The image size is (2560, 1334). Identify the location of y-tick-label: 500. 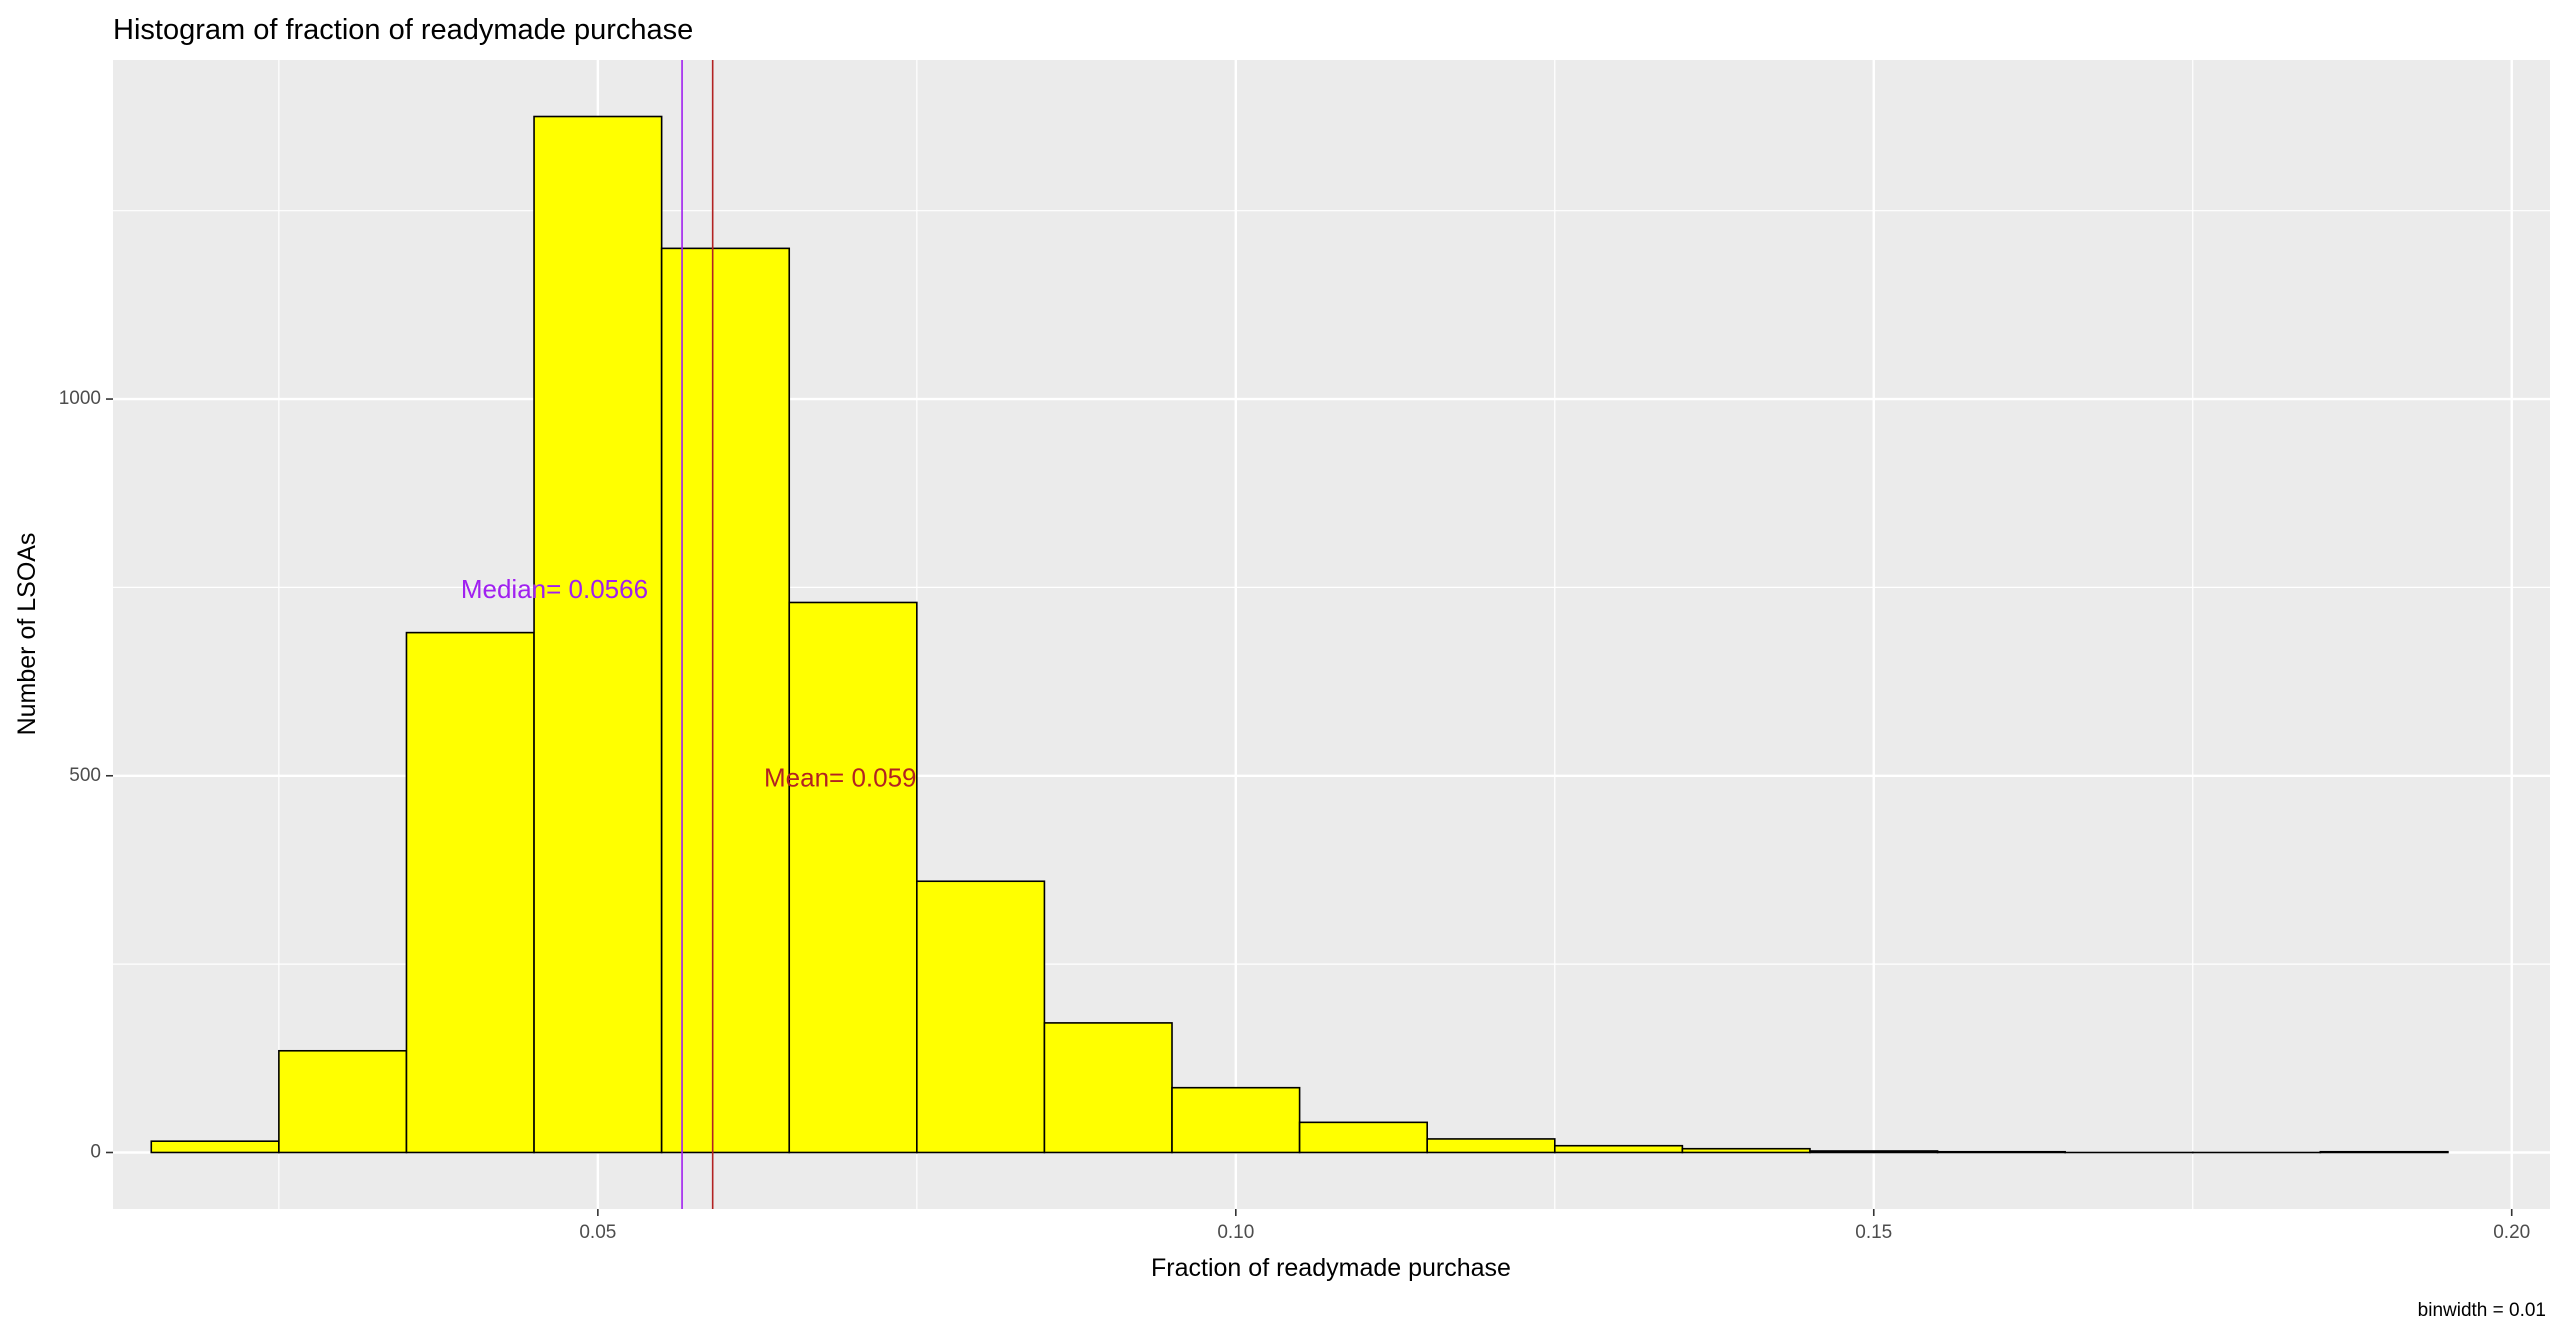
(85, 775).